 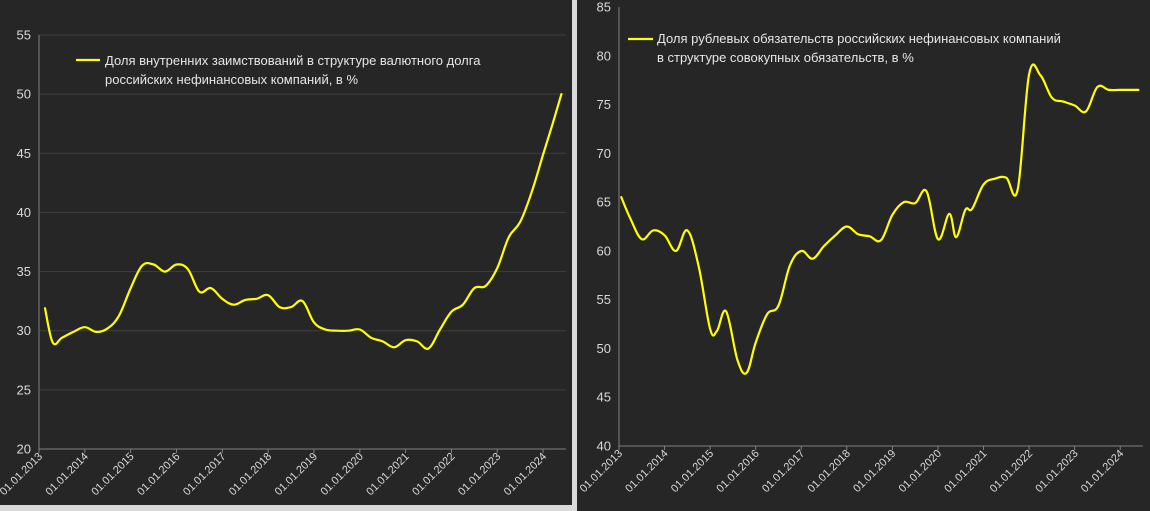 What do you see at coordinates (24, 330) in the screenshot?
I see `y-tick-label: 30` at bounding box center [24, 330].